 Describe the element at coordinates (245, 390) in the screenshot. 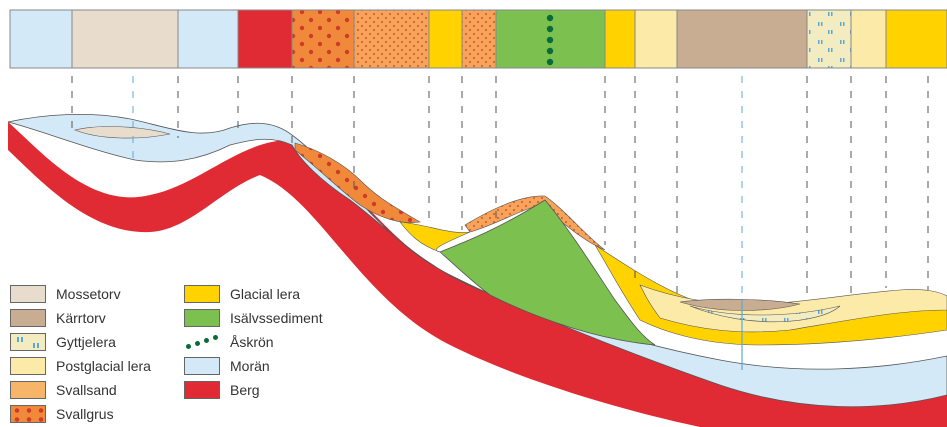

I see `legend-label: Berg` at that location.